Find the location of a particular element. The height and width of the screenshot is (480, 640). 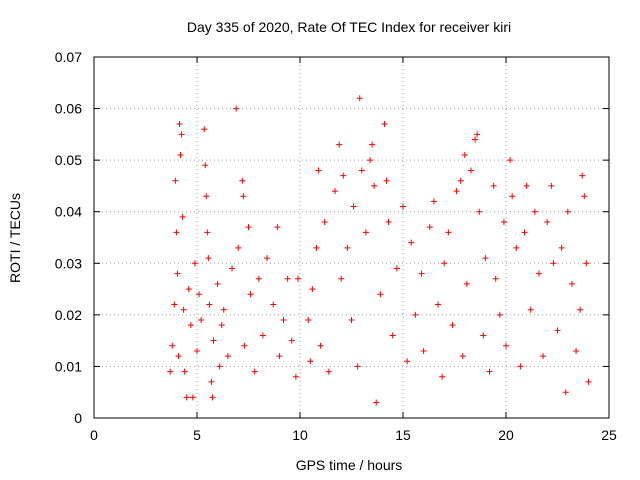

x-tick-label: 10 is located at coordinates (300, 435).